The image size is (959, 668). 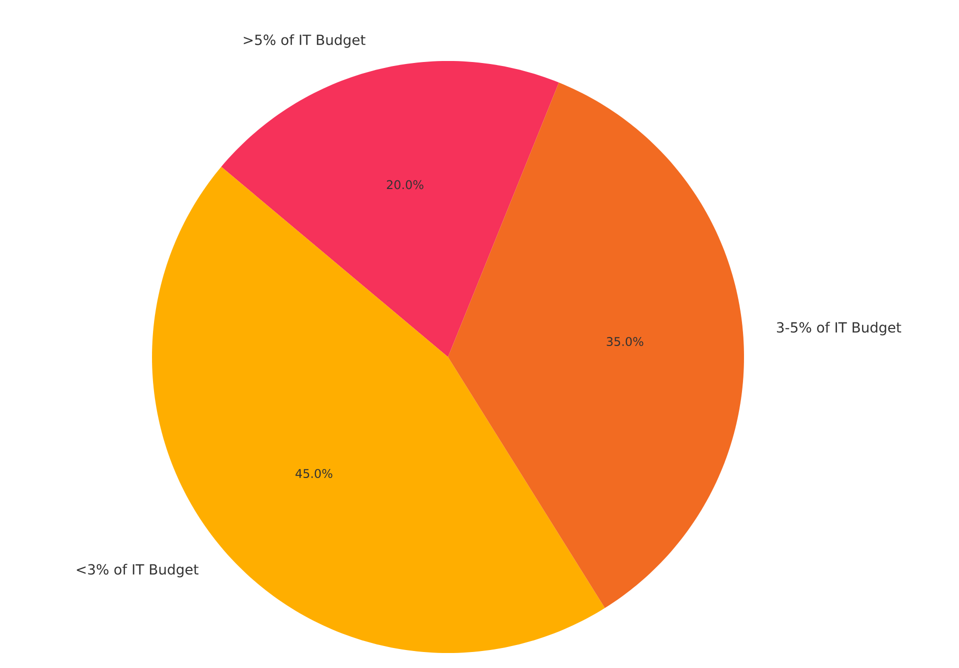 What do you see at coordinates (305, 41) in the screenshot?
I see `slice-label: >5% of IT Budget` at bounding box center [305, 41].